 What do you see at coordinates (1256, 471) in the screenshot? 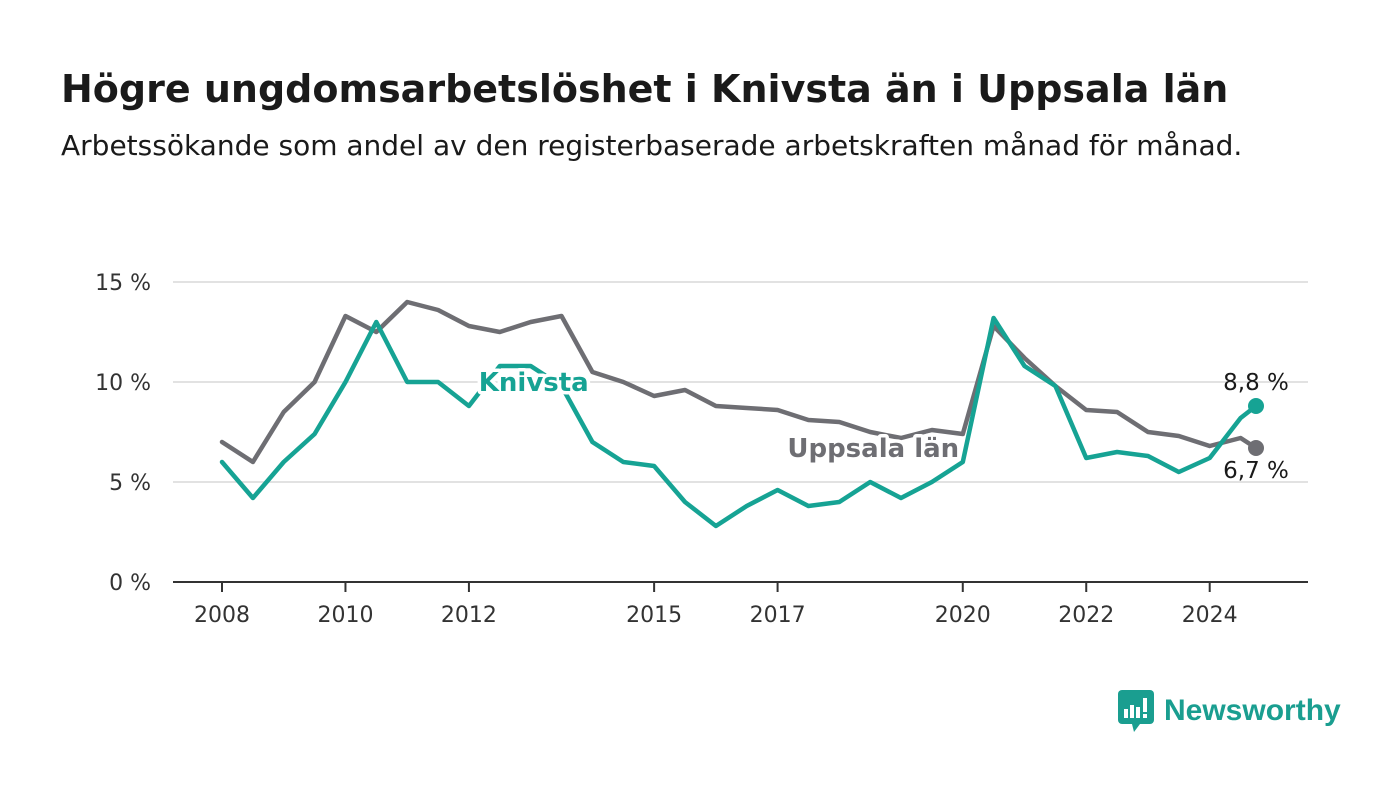
I see `series-end-label: 6,7 %` at bounding box center [1256, 471].